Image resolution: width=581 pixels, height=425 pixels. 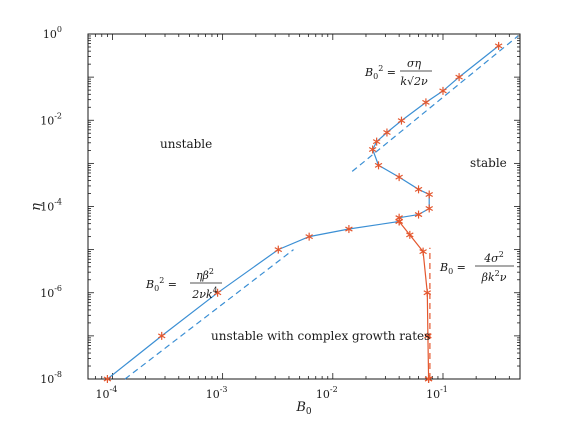 I want to click on region-label-stable: stable, so click(x=488, y=163).